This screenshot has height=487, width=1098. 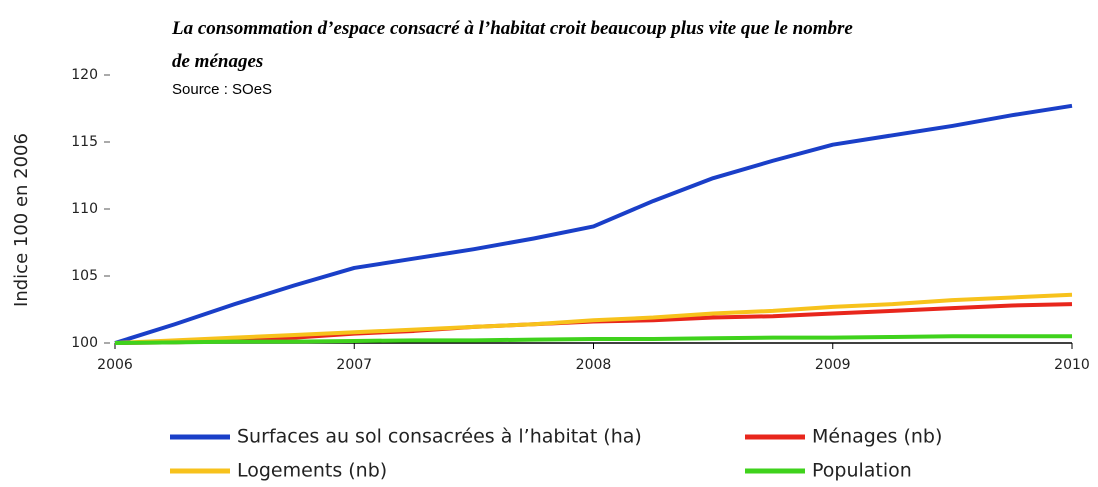 I want to click on legend-label: Population, so click(x=862, y=471).